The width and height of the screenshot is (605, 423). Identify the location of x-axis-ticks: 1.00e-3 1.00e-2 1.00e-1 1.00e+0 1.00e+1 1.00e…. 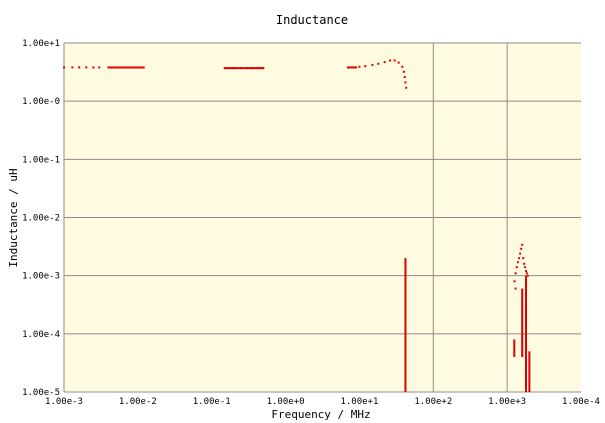
(322, 402).